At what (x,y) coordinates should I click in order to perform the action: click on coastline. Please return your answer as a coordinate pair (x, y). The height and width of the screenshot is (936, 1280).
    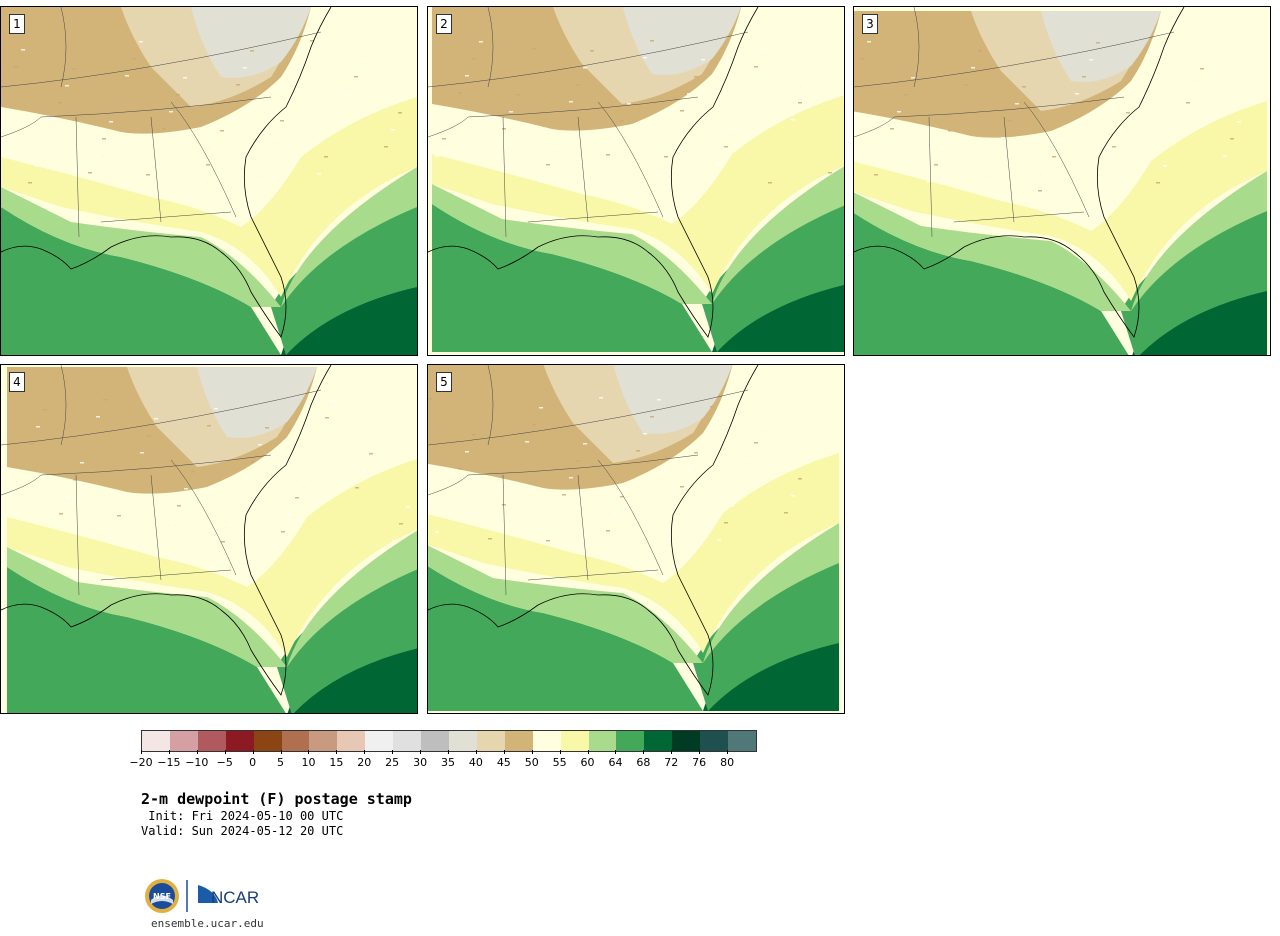
    Looking at the image, I should click on (1019, 172).